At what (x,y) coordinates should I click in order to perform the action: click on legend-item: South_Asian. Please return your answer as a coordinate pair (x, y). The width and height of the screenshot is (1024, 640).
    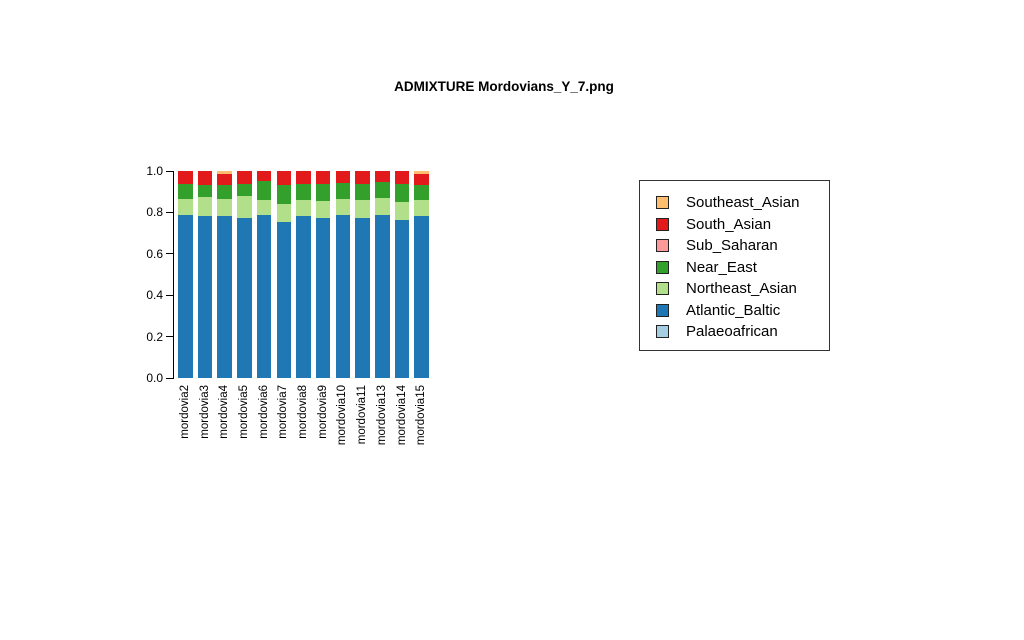
    Looking at the image, I should click on (742, 225).